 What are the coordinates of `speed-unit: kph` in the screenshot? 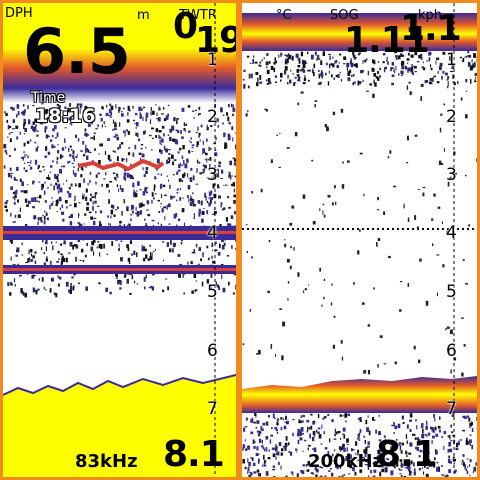 It's located at (430, 15).